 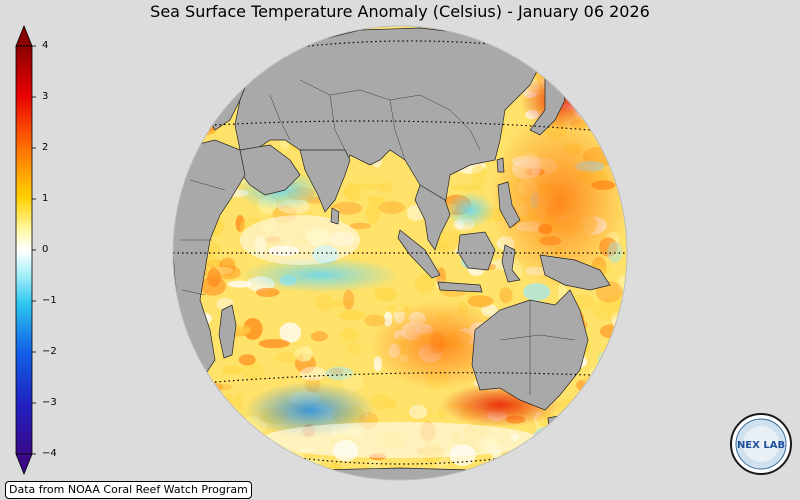 I want to click on nex-lab-logo: NEX LAB, so click(x=761, y=444).